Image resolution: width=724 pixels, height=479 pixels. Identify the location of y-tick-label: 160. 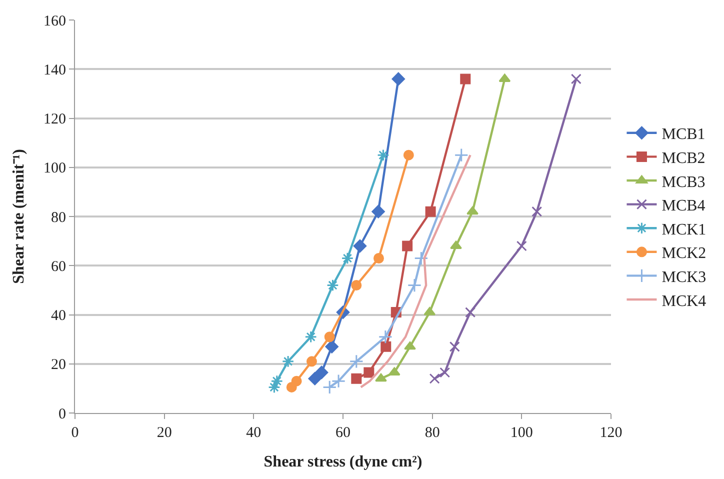
(55, 21).